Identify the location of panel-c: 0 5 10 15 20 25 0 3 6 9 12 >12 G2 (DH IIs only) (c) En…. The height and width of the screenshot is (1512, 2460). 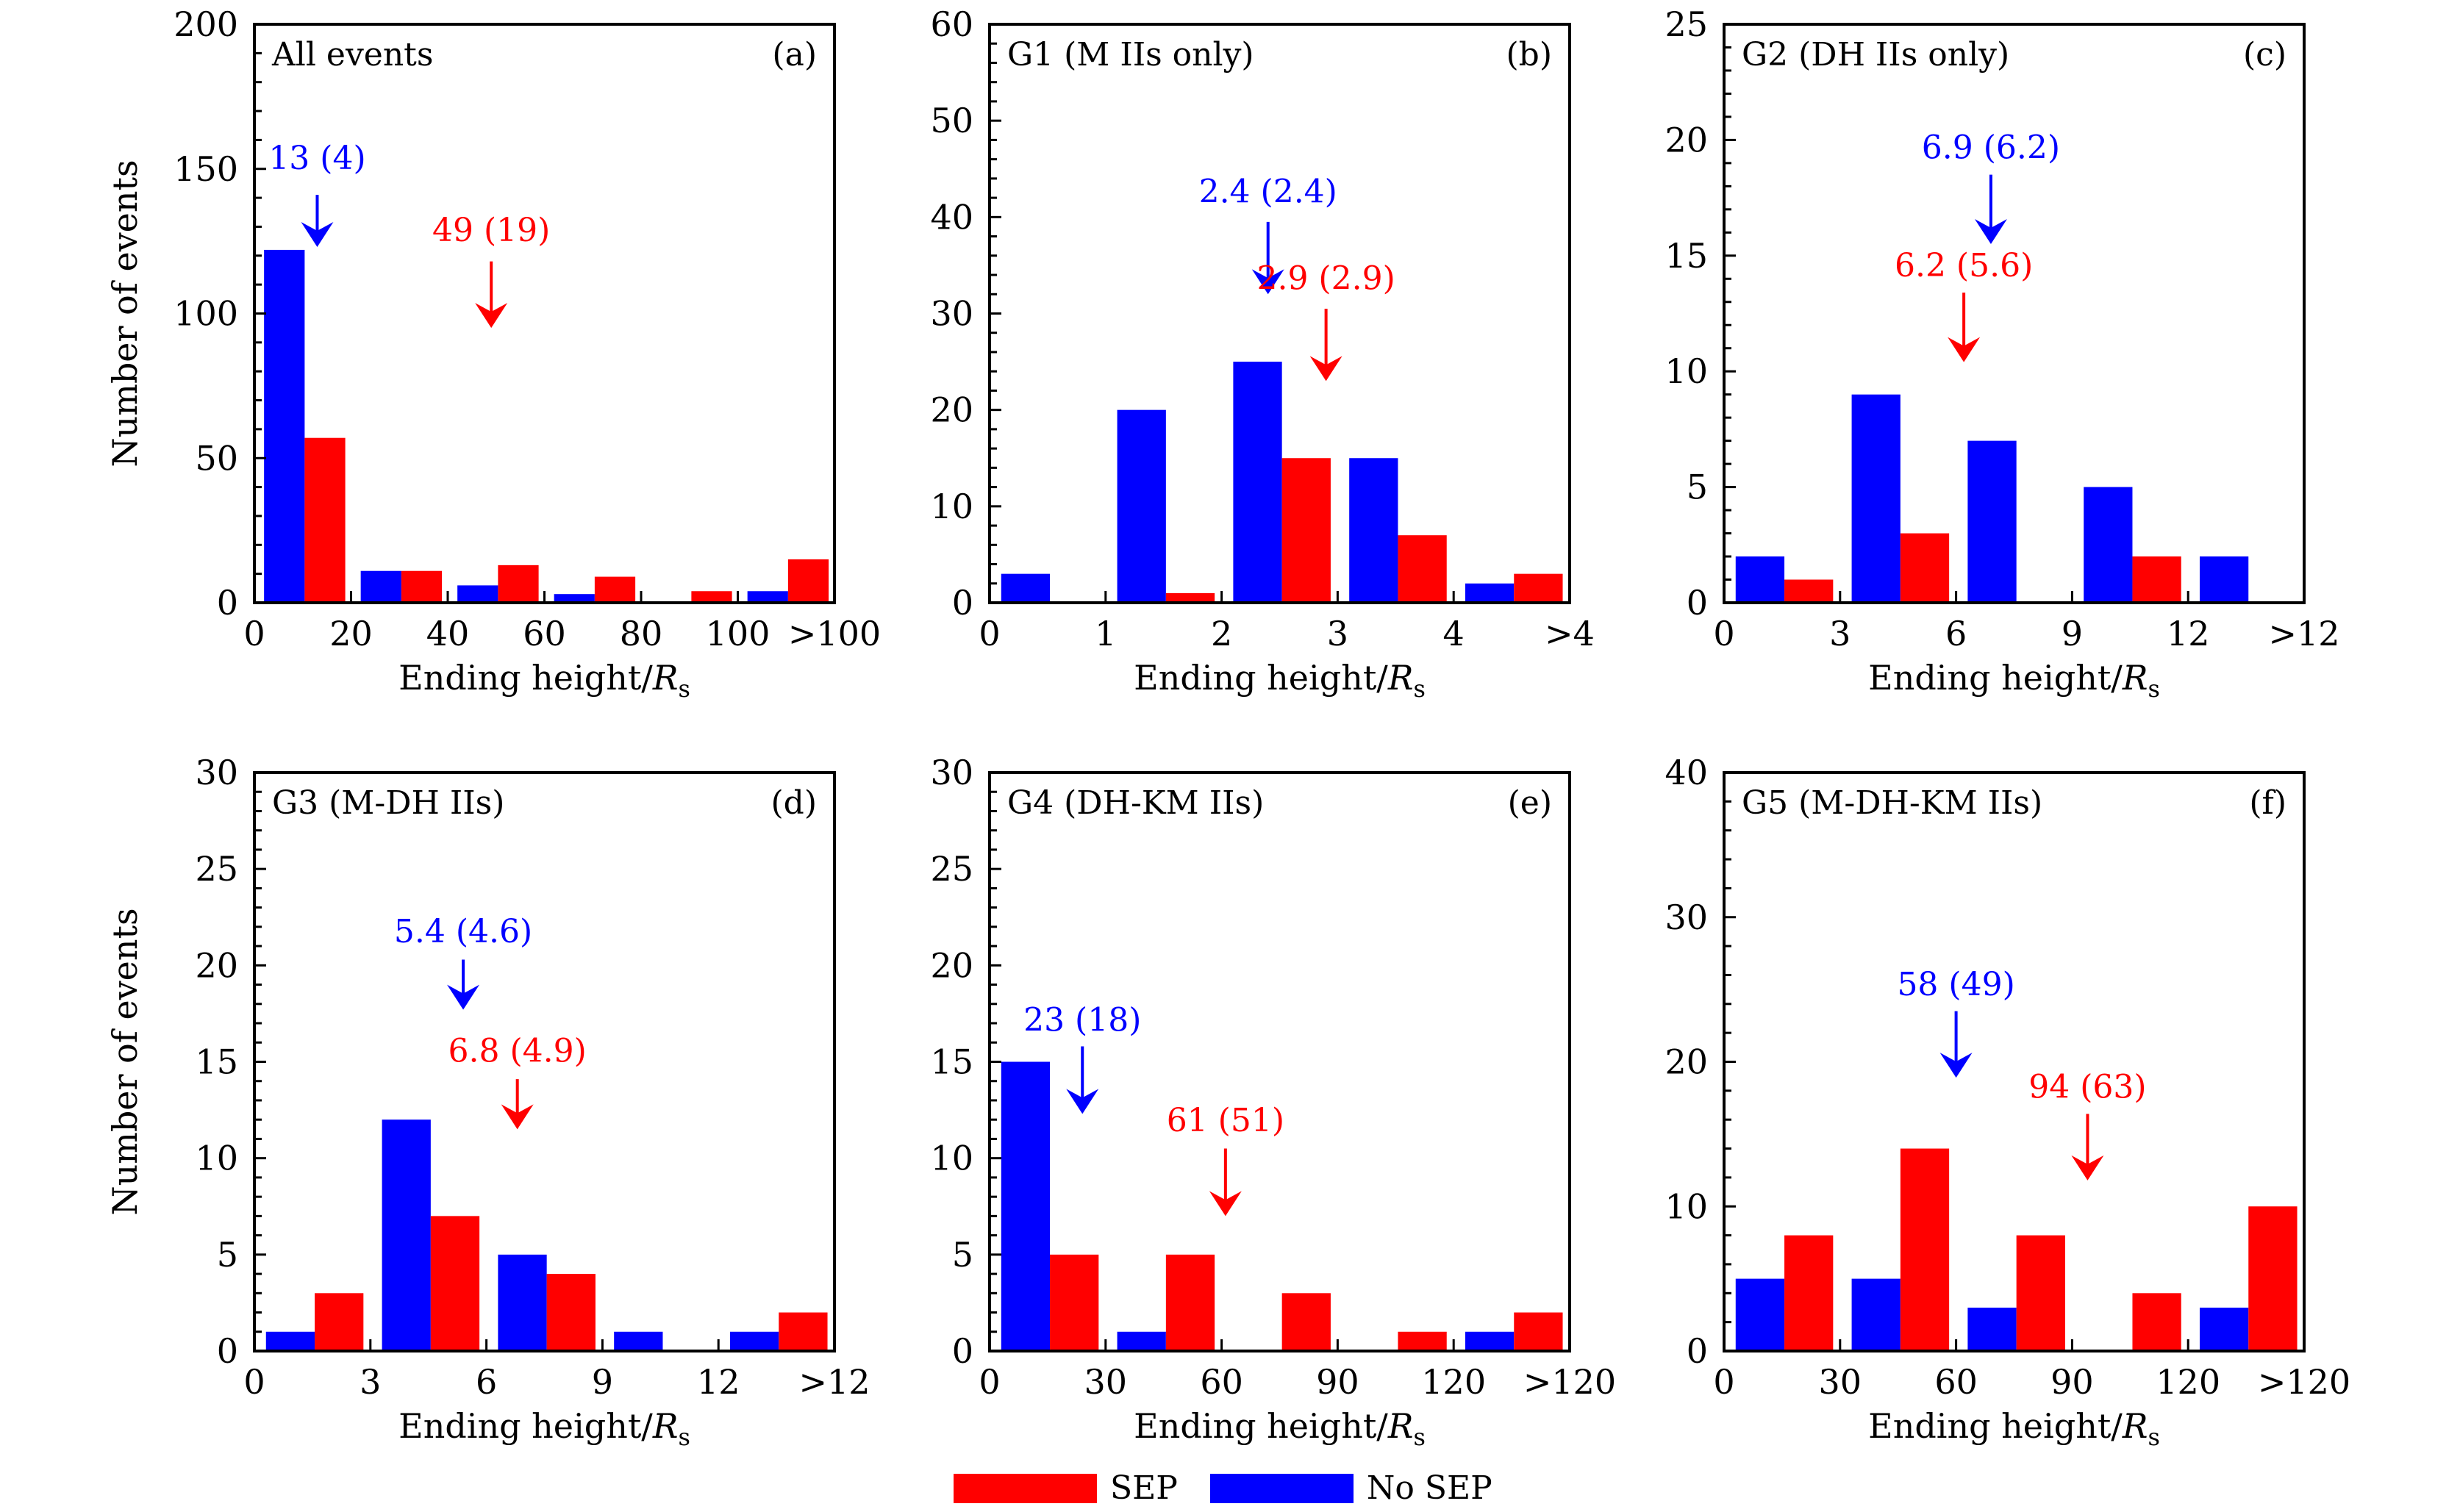
(2002, 353).